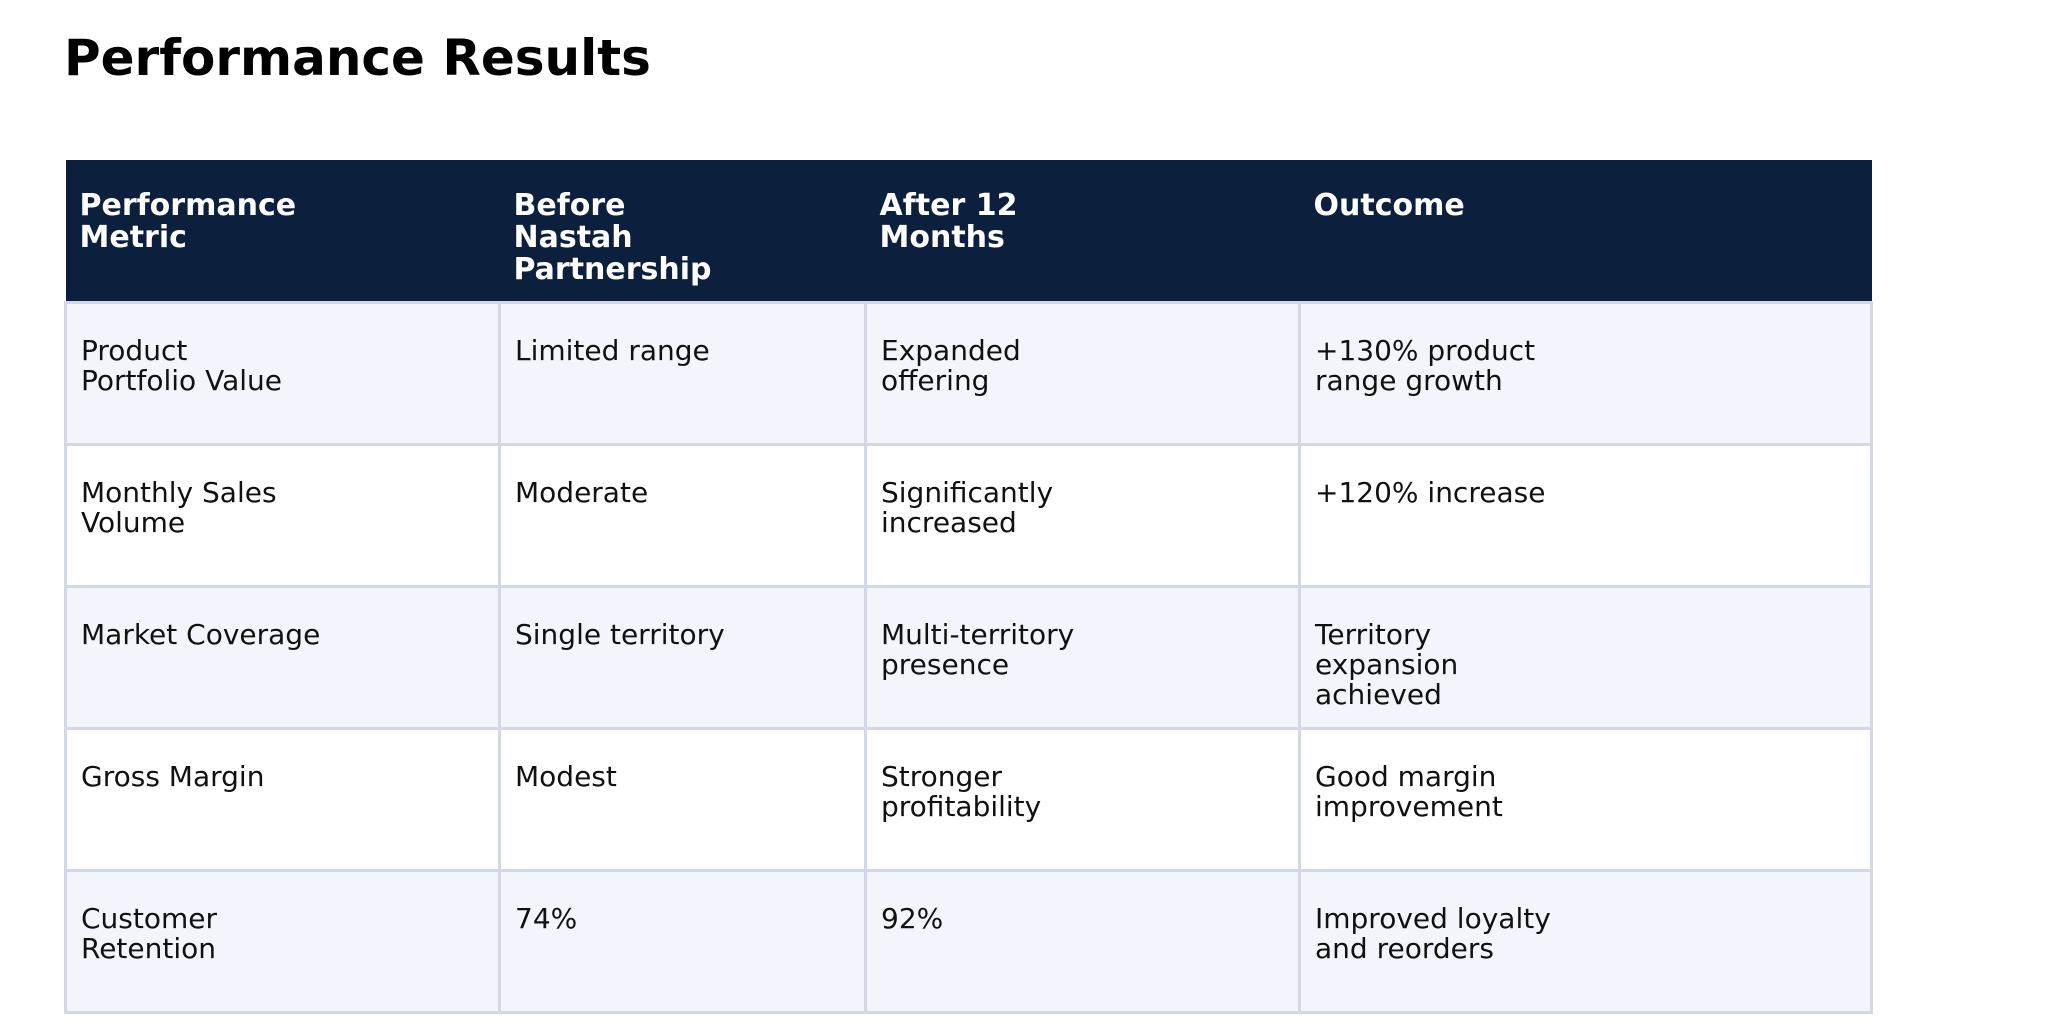 This screenshot has width=2048, height=1024. Describe the element at coordinates (1585, 657) in the screenshot. I see `cell-outcome: Territory expansion achieved` at that location.